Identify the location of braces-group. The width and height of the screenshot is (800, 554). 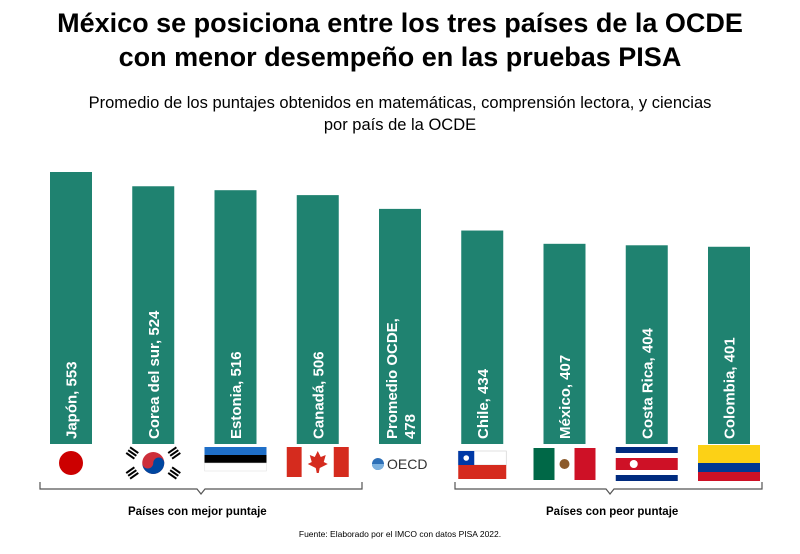
(401, 488).